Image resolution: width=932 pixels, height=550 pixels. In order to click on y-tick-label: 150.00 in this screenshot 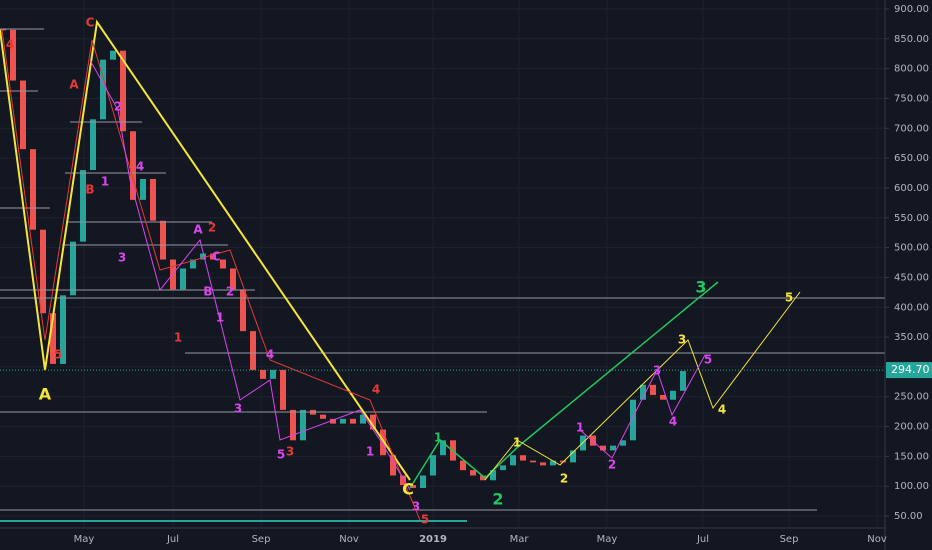, I will do `click(911, 456)`.